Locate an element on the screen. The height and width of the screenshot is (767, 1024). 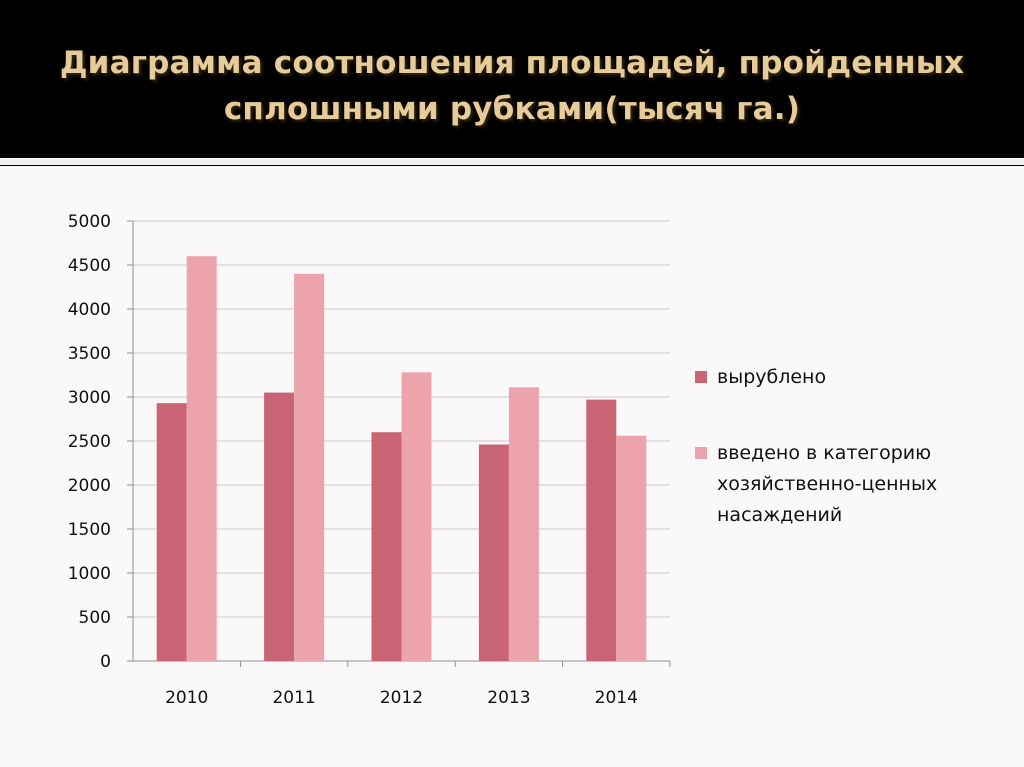
bar-series-1-2011 is located at coordinates (279, 526).